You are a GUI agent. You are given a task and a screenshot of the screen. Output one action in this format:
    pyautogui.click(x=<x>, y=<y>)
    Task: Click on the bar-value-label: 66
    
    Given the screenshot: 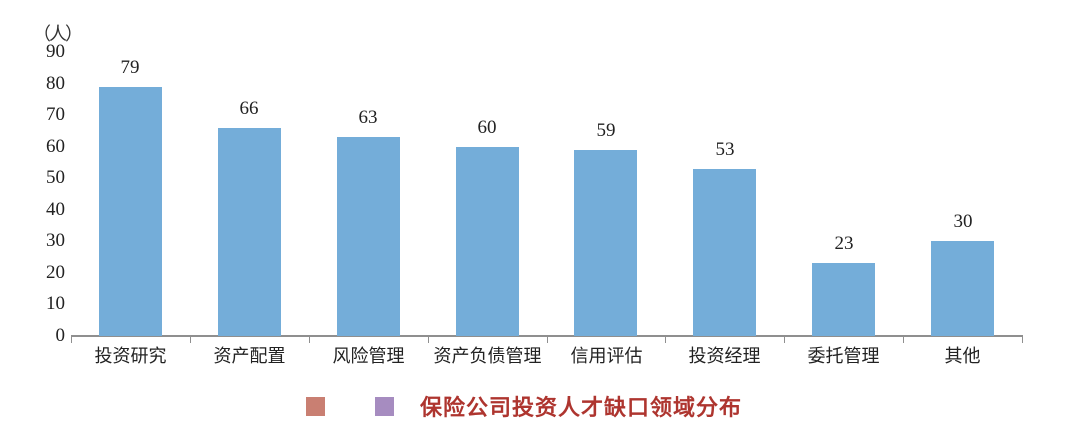 What is the action you would take?
    pyautogui.click(x=249, y=108)
    